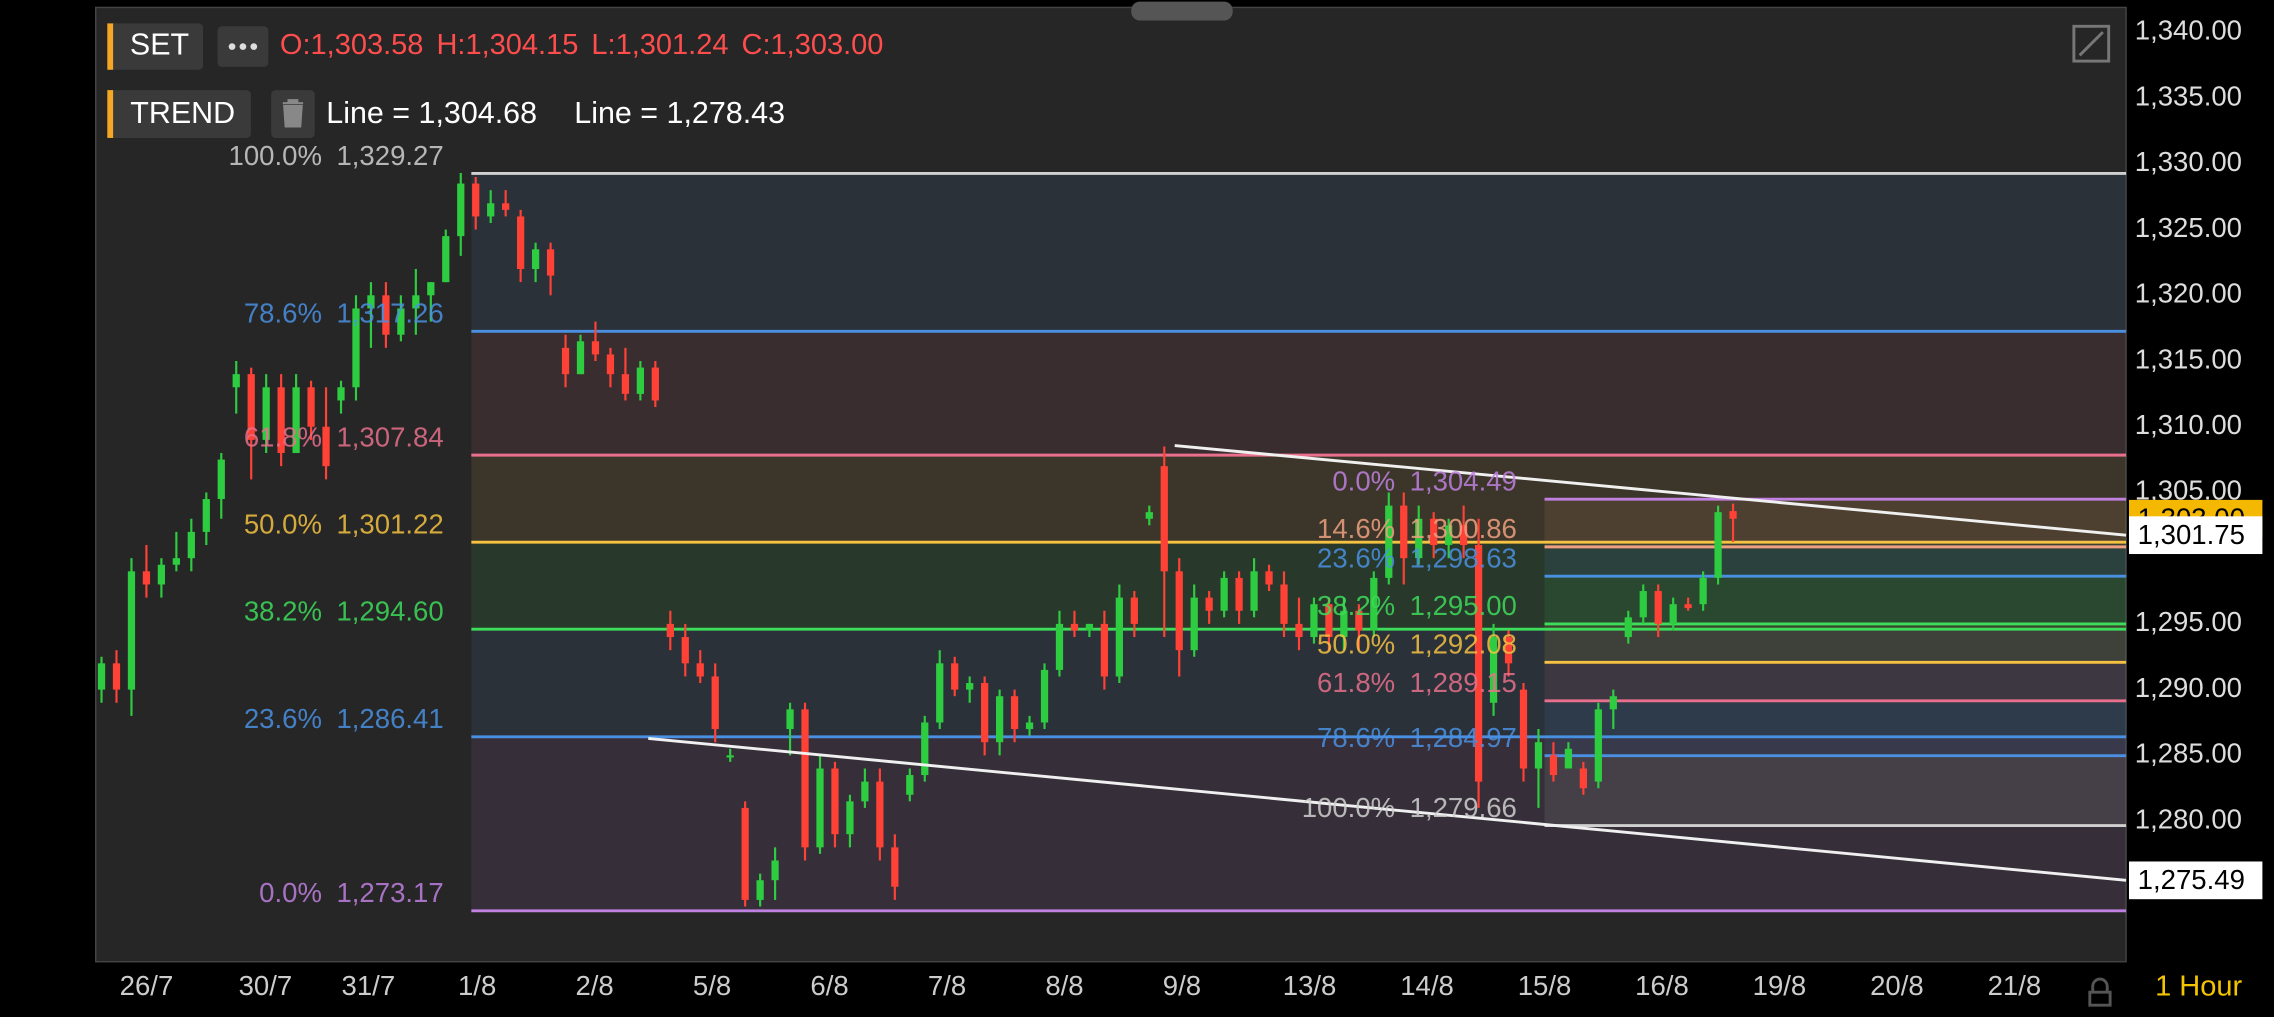 This screenshot has width=2274, height=1017. I want to click on time-label: 20/8, so click(1897, 985).